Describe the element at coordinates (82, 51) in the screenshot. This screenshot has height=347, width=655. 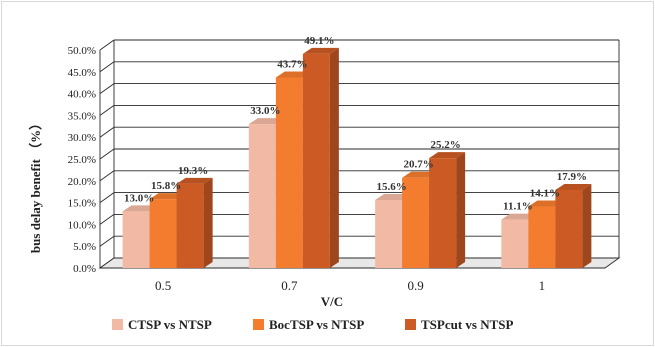
I see `y-tick-label: 50.0%` at that location.